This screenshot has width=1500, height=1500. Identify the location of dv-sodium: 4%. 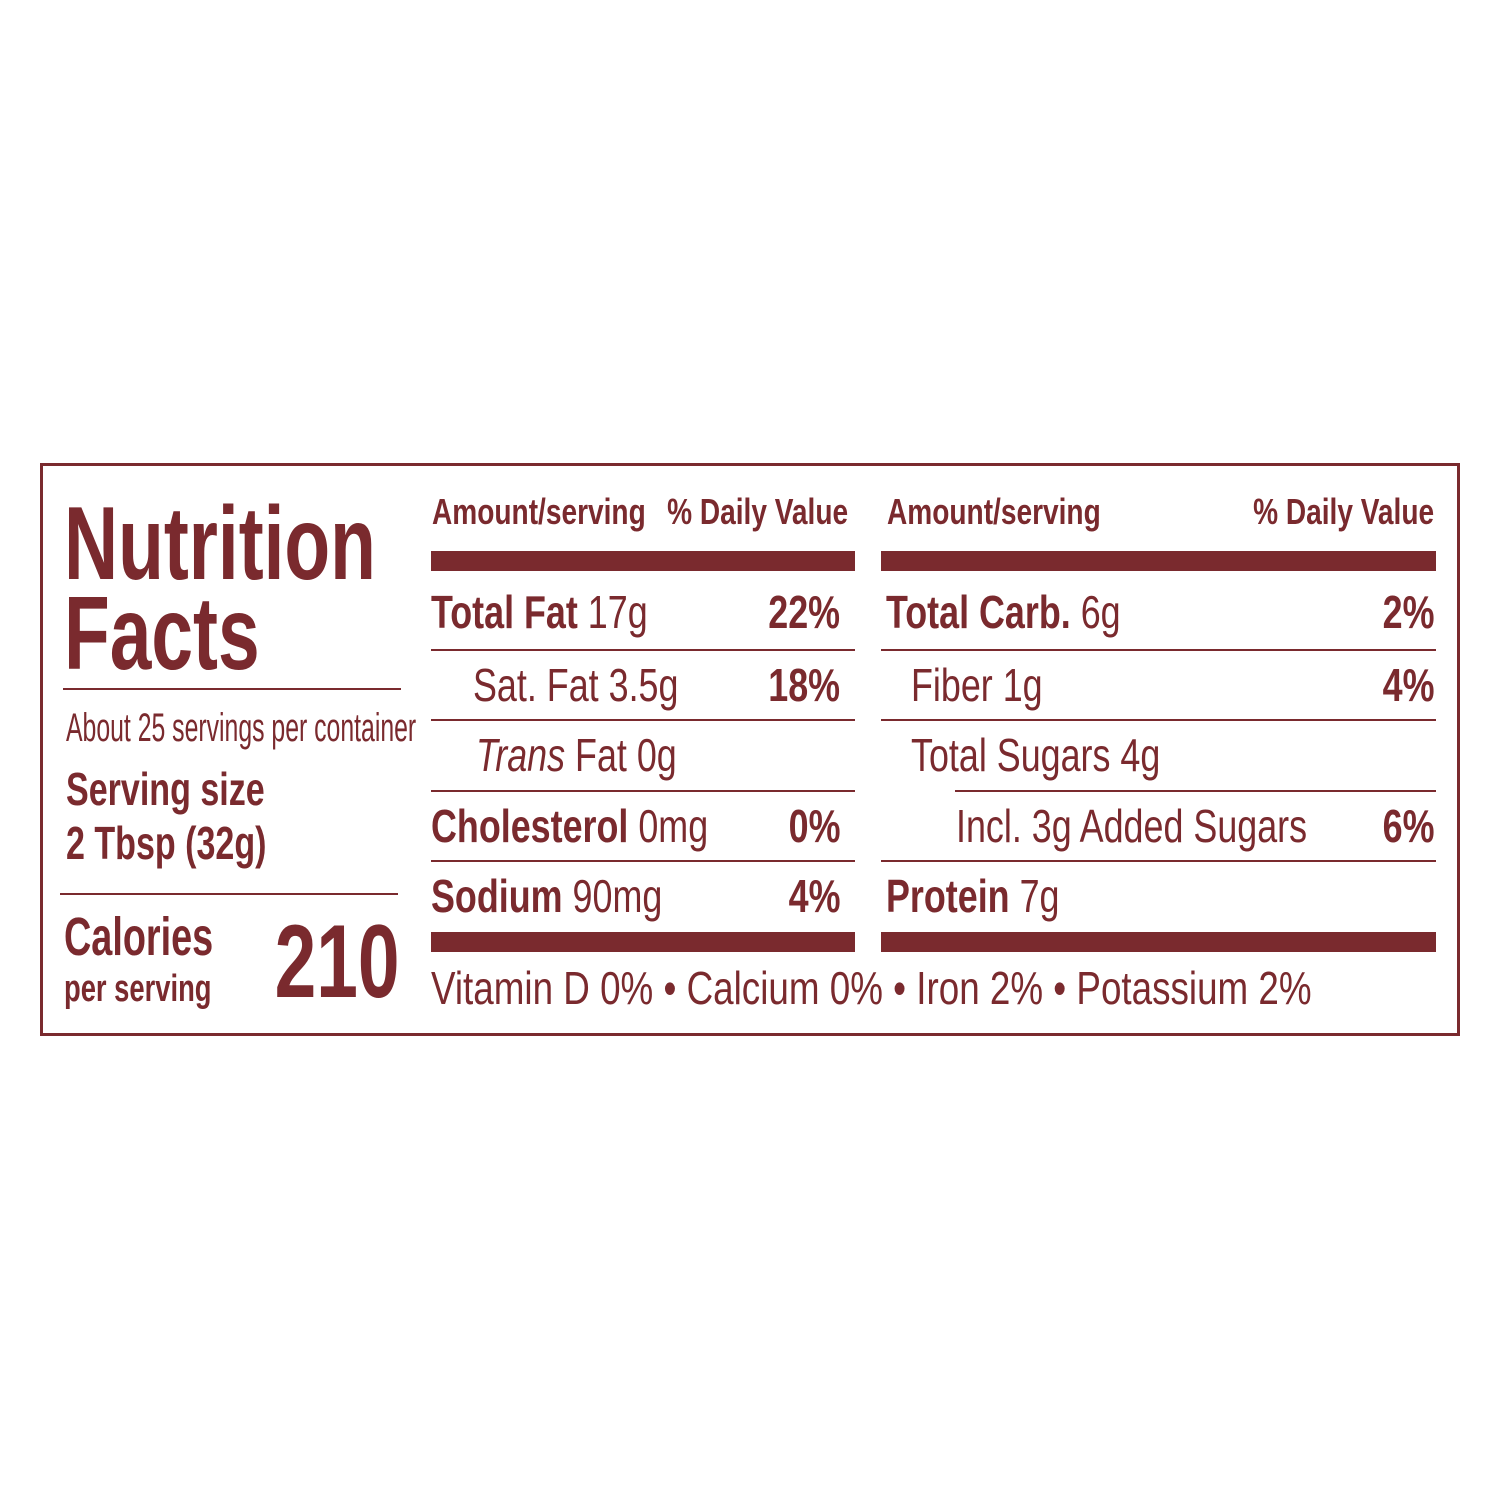
(814, 896).